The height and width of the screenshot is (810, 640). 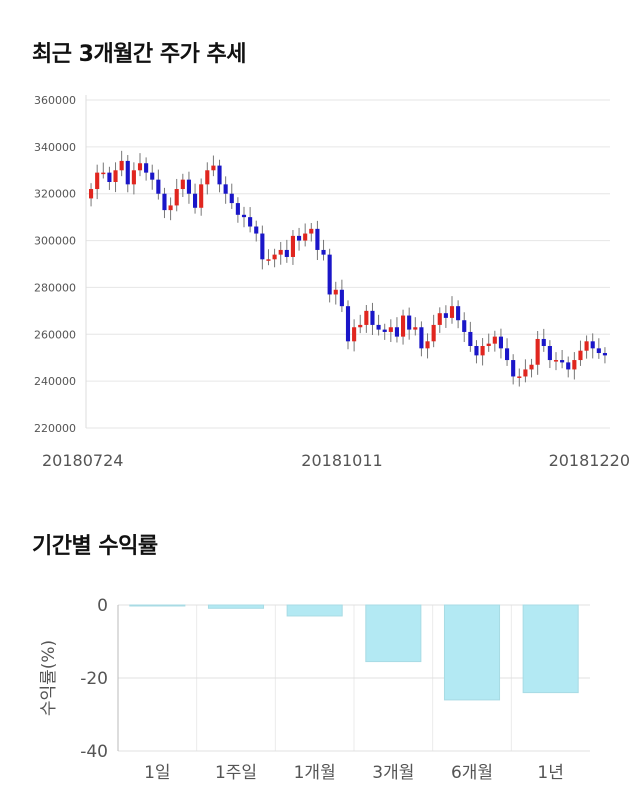 I want to click on y-tick-label: -20, so click(x=94, y=679).